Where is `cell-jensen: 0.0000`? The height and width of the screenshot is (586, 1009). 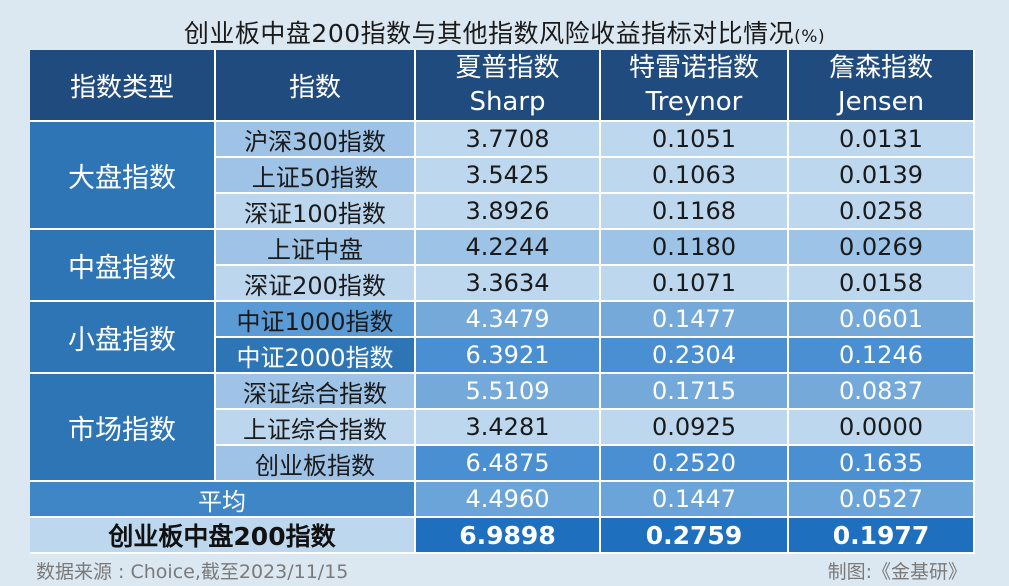 cell-jensen: 0.0000 is located at coordinates (882, 428).